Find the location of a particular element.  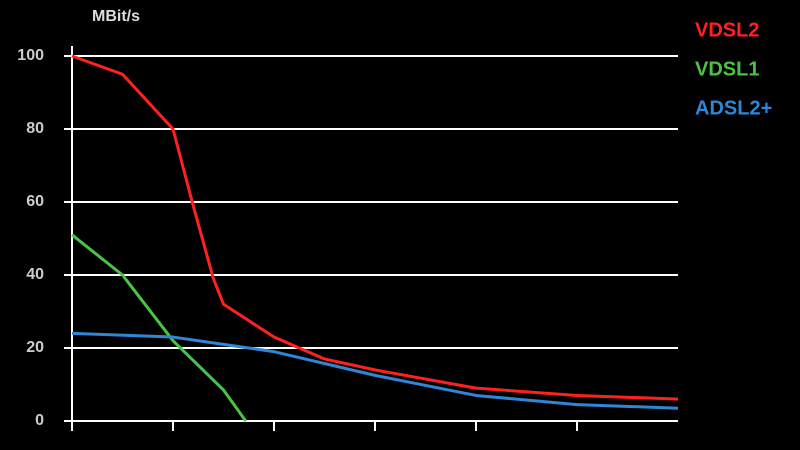

y-tick-label: 80 is located at coordinates (35, 128).